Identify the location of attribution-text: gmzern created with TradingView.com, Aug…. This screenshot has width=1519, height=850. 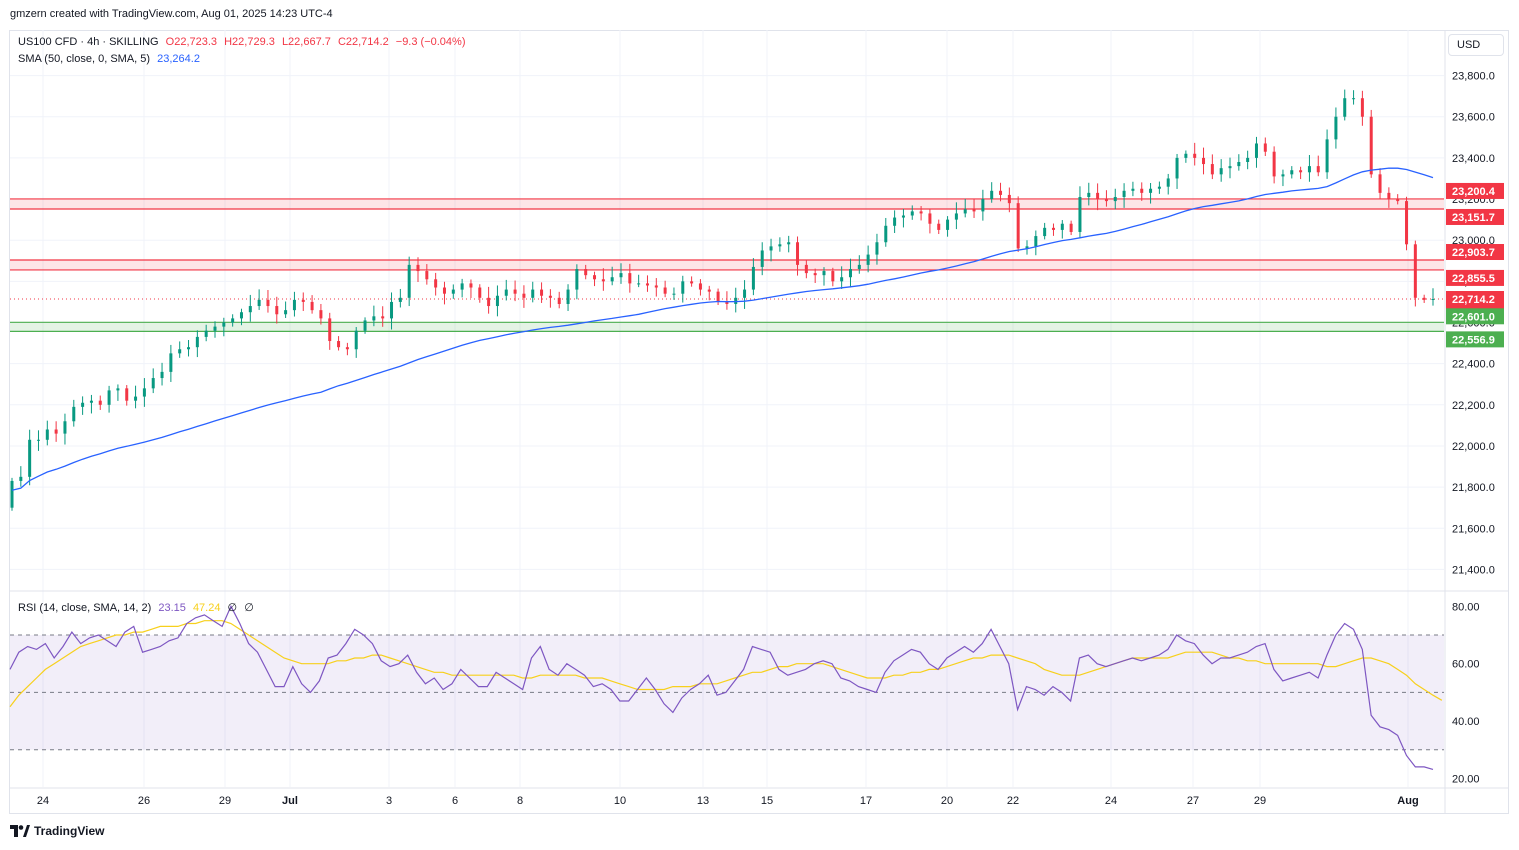
(171, 14).